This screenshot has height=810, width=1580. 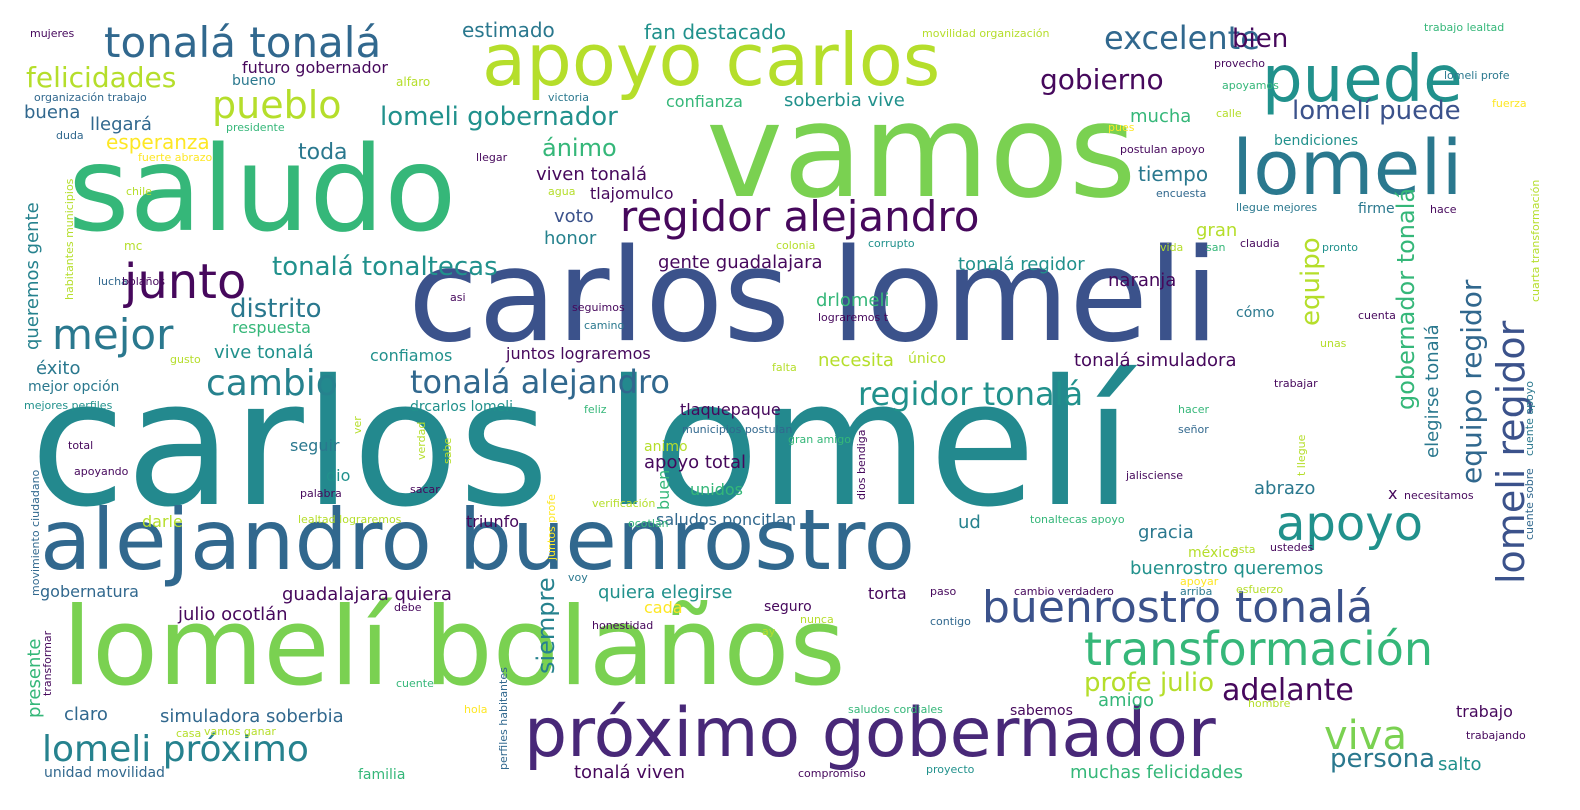 I want to click on word-tlaquepaque: tlaquepaque, so click(x=730, y=409).